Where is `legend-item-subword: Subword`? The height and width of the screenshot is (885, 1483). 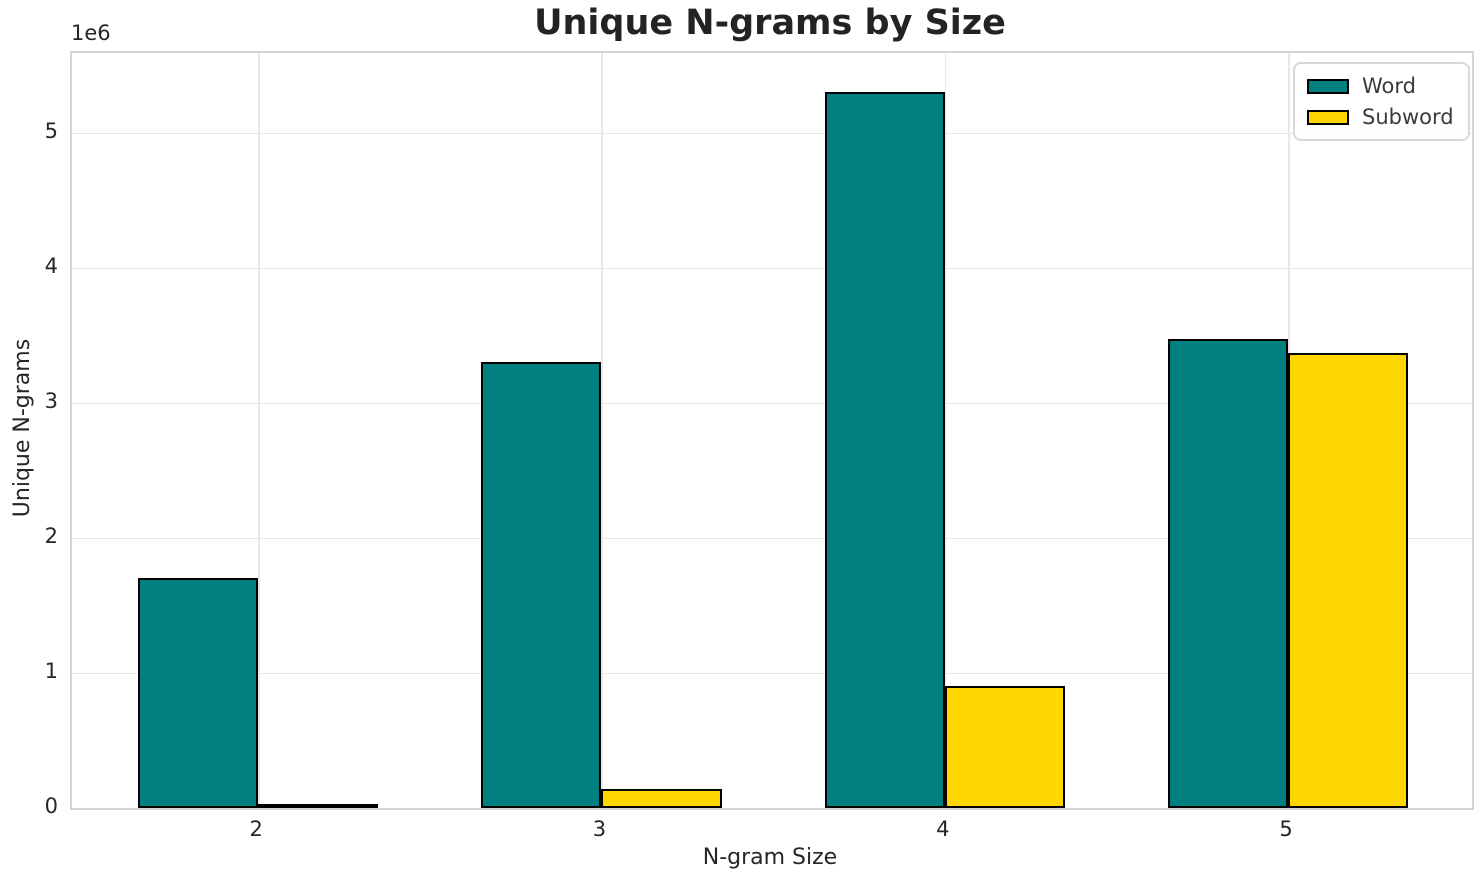 legend-item-subword: Subword is located at coordinates (1380, 117).